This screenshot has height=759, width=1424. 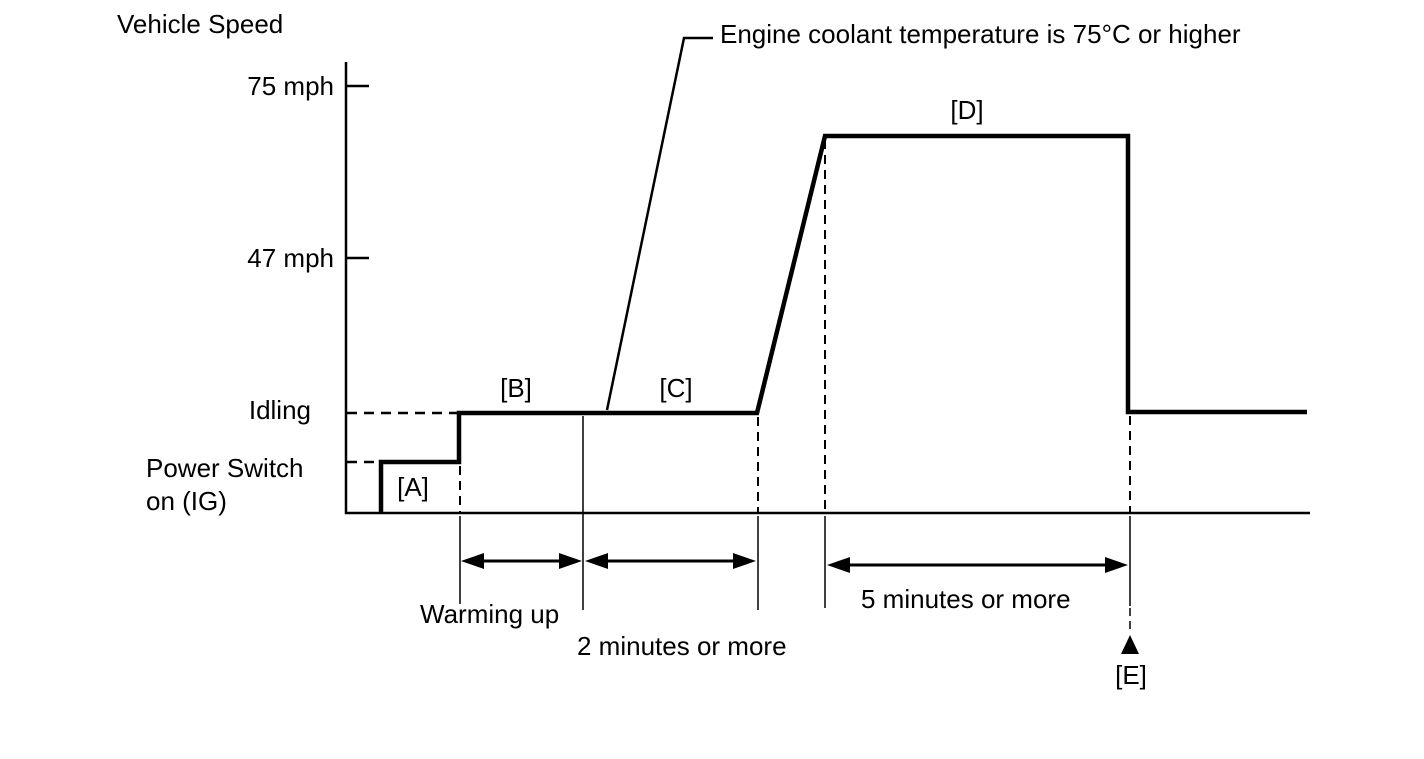 What do you see at coordinates (682, 646) in the screenshot?
I see `duration-label-2-minutes: 2 minutes or more` at bounding box center [682, 646].